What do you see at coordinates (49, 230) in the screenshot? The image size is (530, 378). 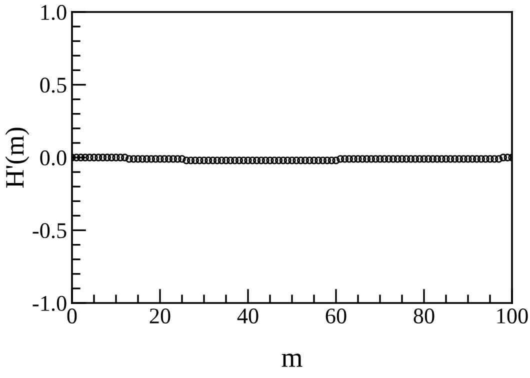 I see `y-tick-label: -0.5` at bounding box center [49, 230].